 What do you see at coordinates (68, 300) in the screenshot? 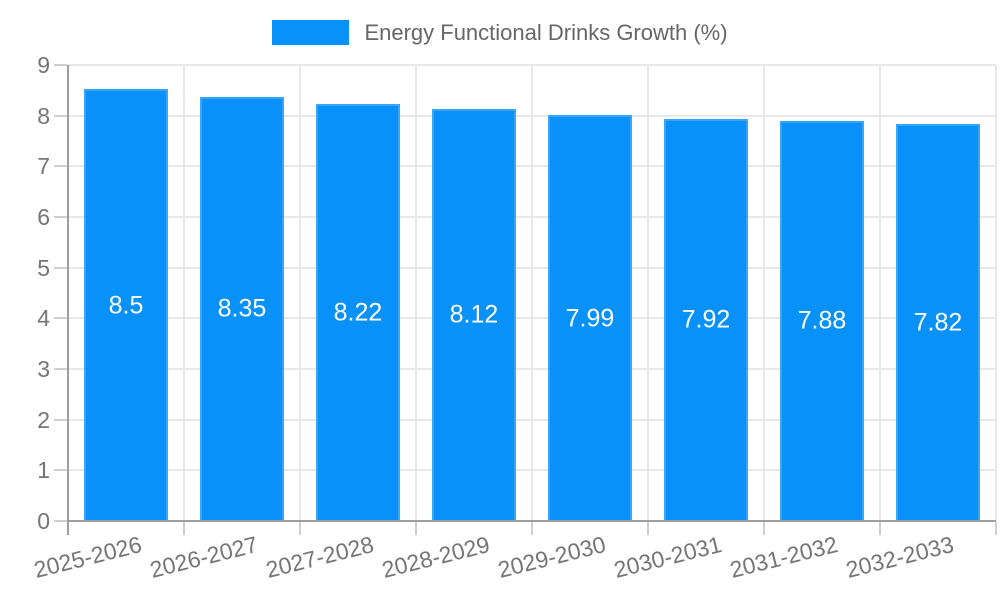
I see `y-axis-line` at bounding box center [68, 300].